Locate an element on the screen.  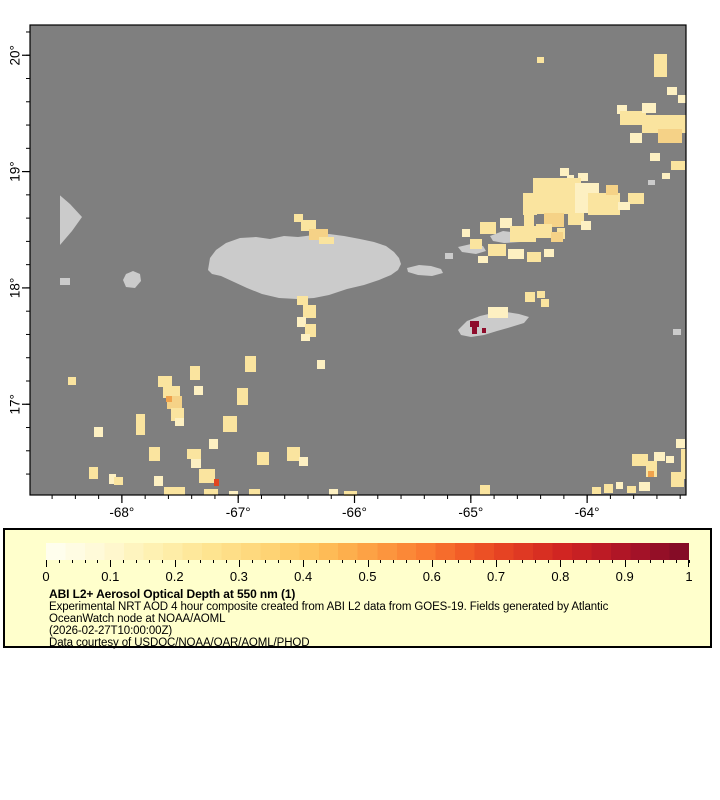
landmass-puerto-rico is located at coordinates (304, 266).